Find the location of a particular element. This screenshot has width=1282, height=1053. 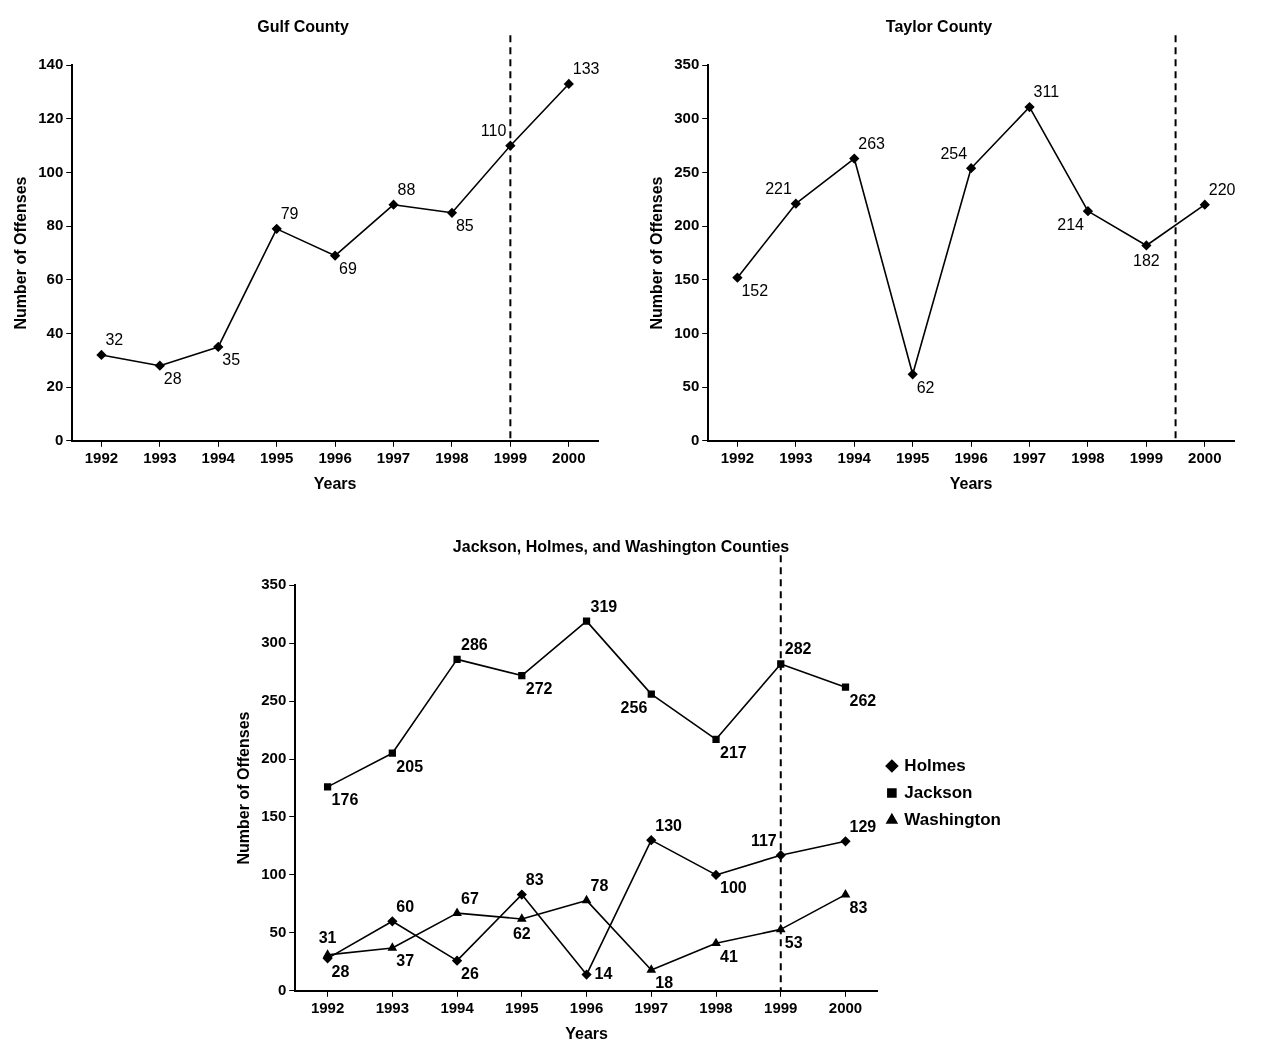

data-label: 221 is located at coordinates (778, 189).